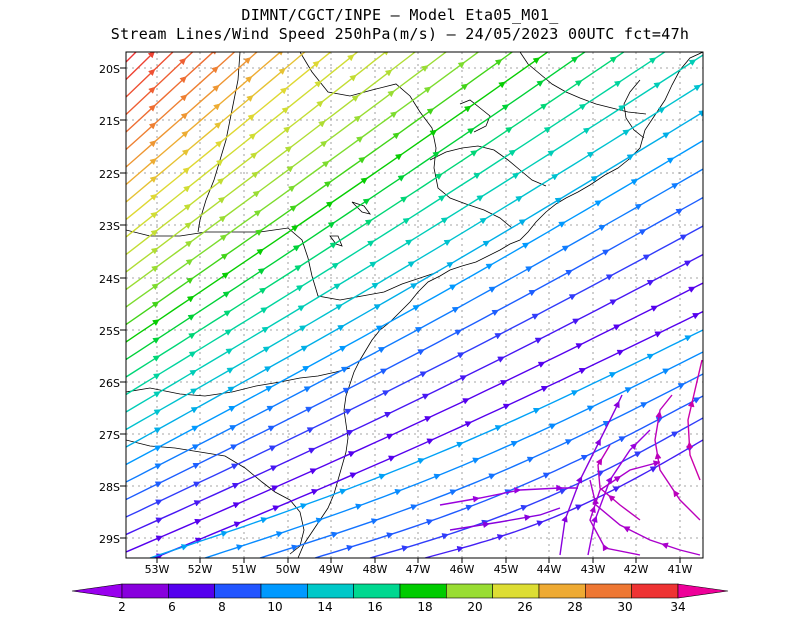 The width and height of the screenshot is (800, 618). Describe the element at coordinates (97, 591) in the screenshot. I see `scale-arrow-low` at that location.